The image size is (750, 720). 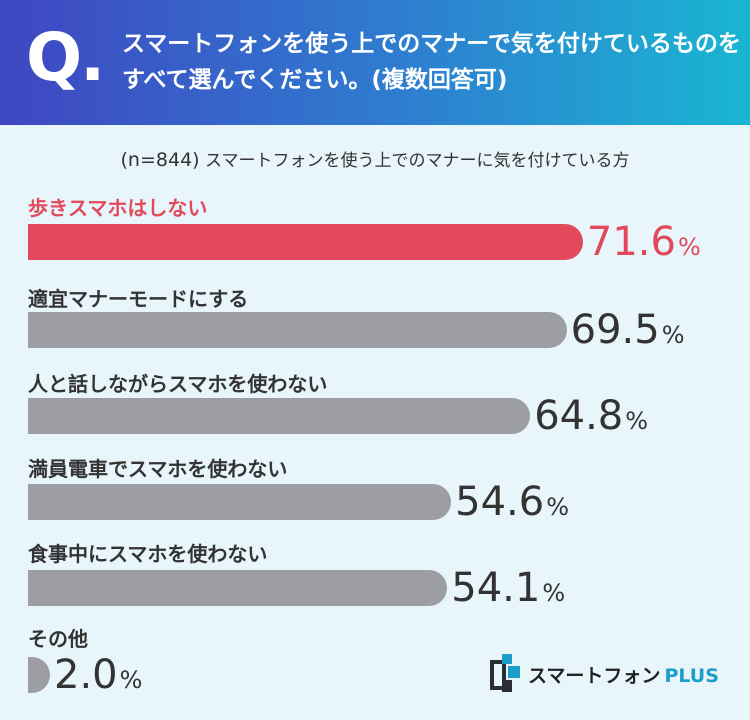 I want to click on value-label: 54.6%, so click(x=512, y=504).